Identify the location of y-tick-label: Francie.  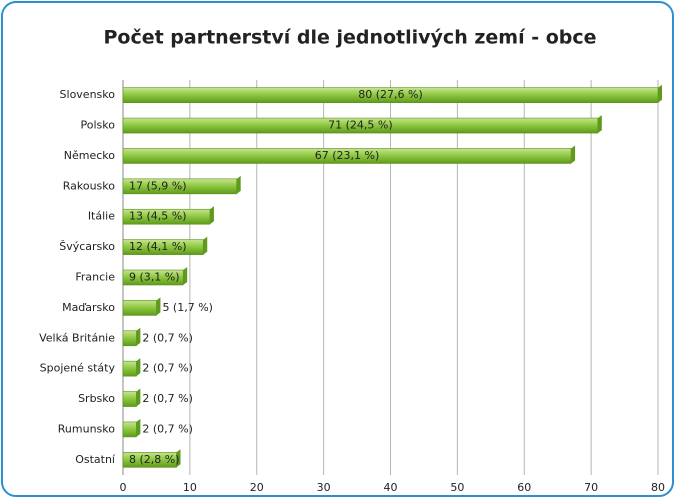
(95, 277).